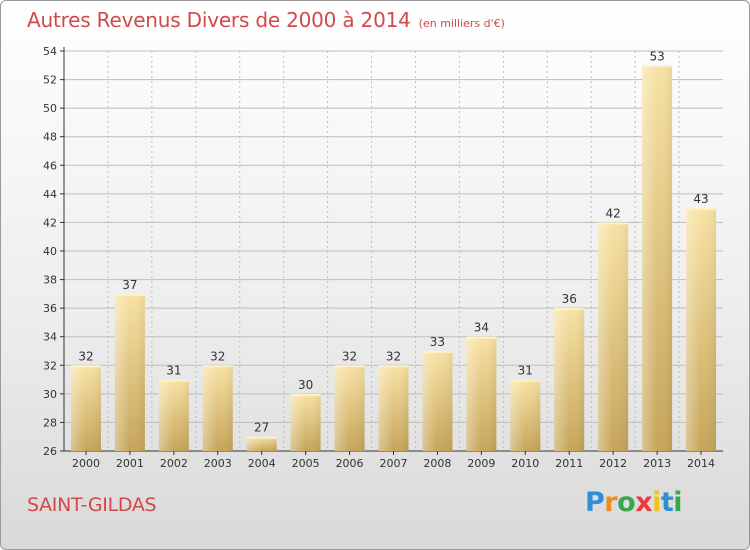 Image resolution: width=750 pixels, height=550 pixels. I want to click on bar-2011, so click(569, 379).